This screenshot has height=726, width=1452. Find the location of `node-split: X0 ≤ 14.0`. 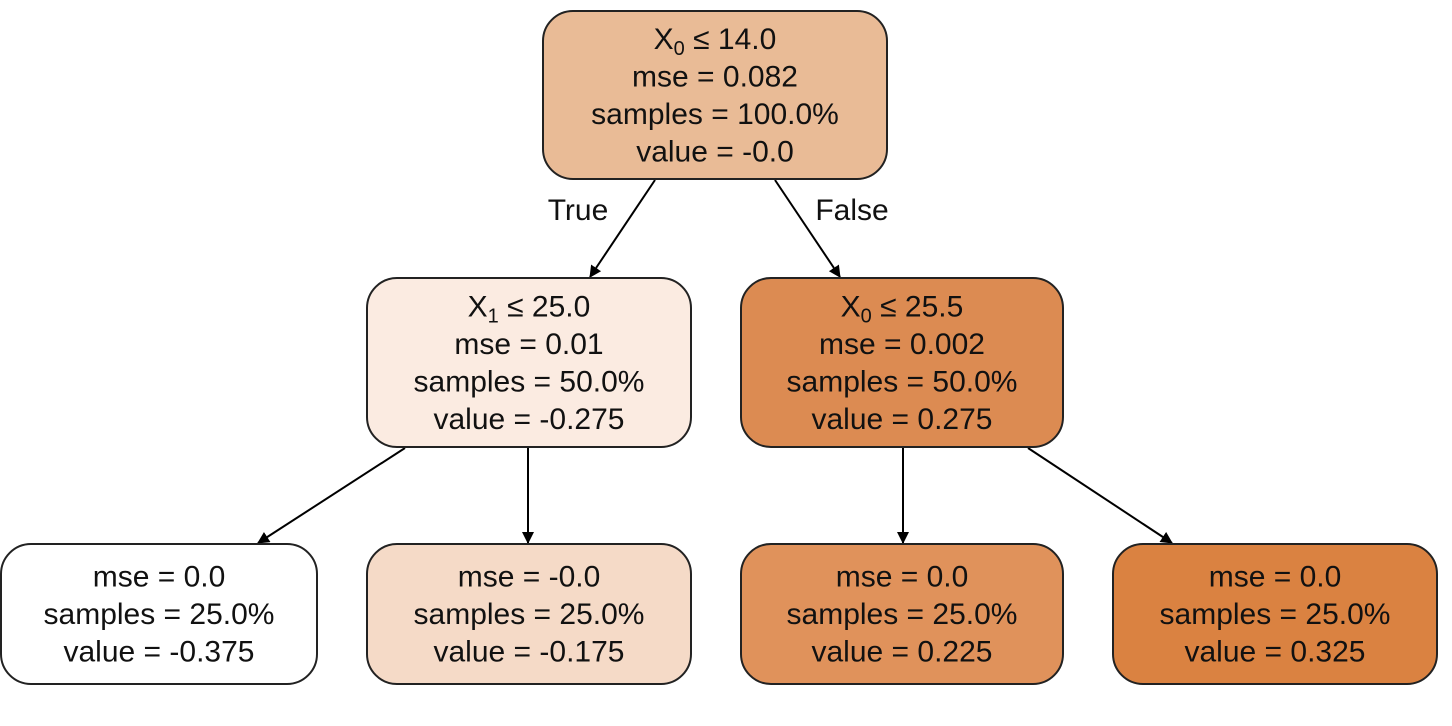

node-split: X0 ≤ 14.0 is located at coordinates (715, 41).